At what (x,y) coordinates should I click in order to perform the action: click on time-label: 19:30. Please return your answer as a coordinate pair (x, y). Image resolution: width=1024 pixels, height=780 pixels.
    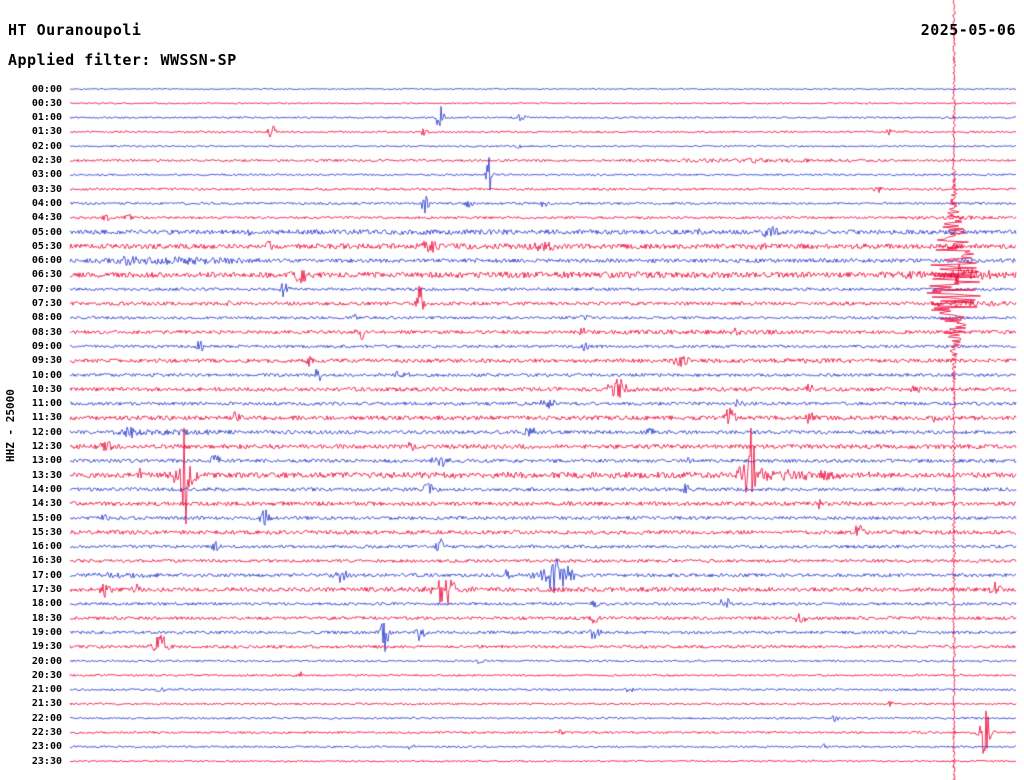
    Looking at the image, I should click on (46, 647).